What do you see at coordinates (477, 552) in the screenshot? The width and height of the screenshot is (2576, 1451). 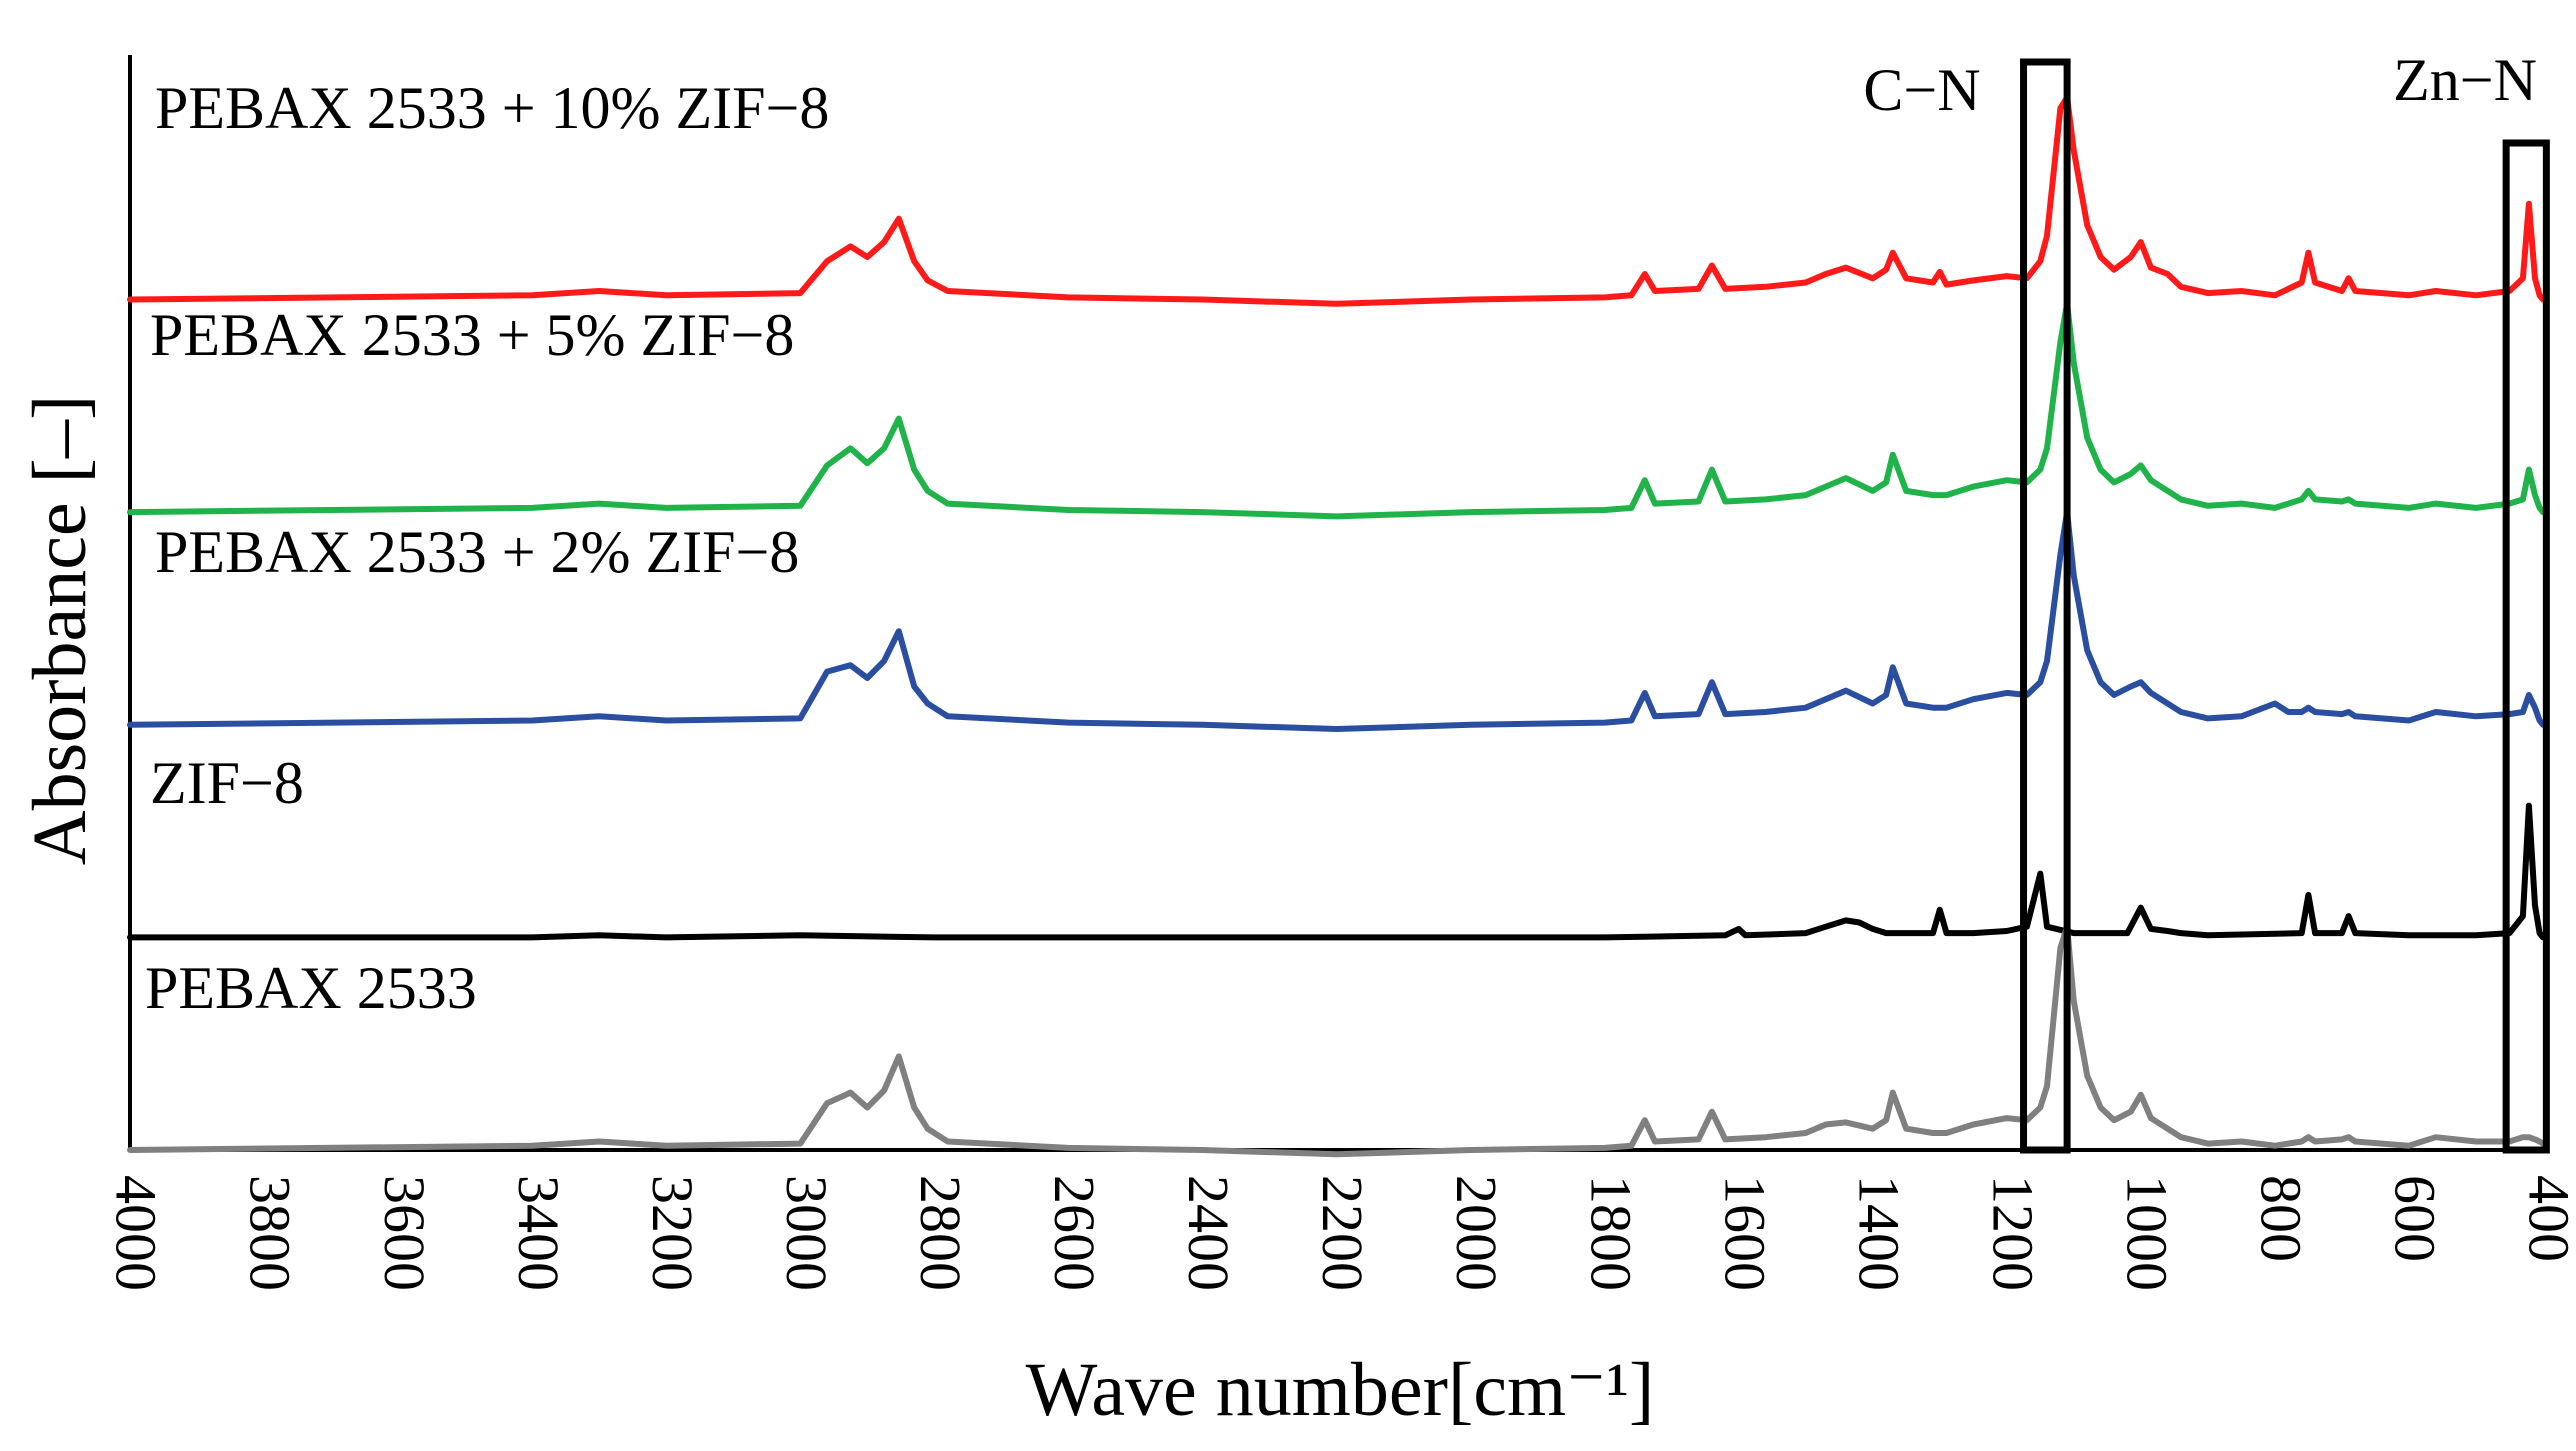 I see `series-label: PEBAX 2533 + 2% ZIF−8` at bounding box center [477, 552].